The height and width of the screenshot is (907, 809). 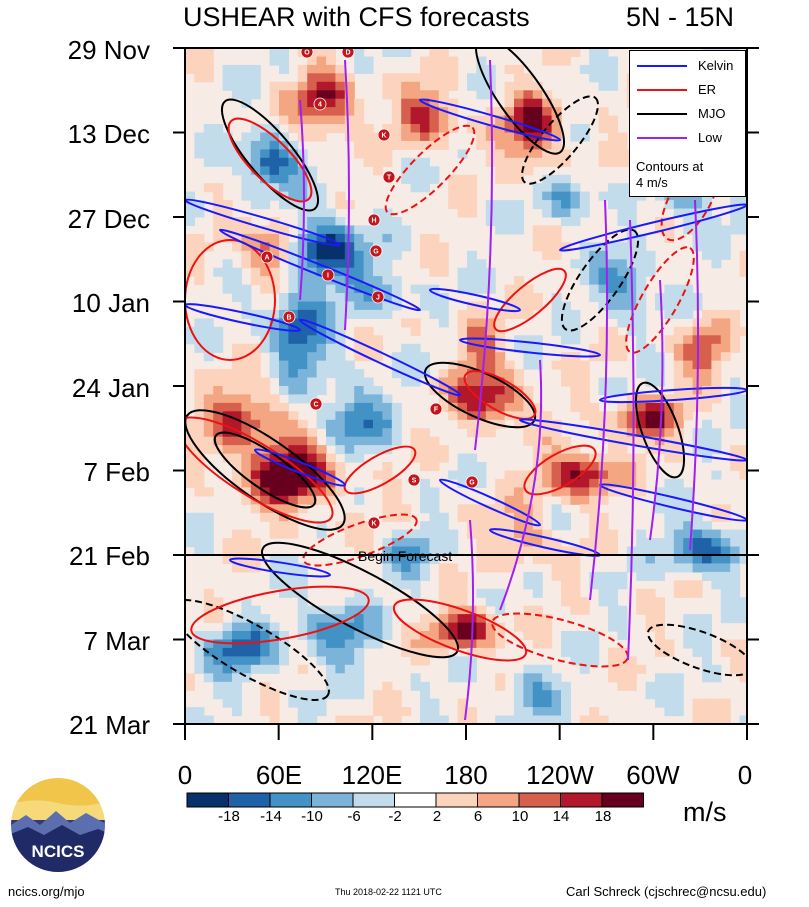 I want to click on colorbar-swatch, so click(x=581, y=800).